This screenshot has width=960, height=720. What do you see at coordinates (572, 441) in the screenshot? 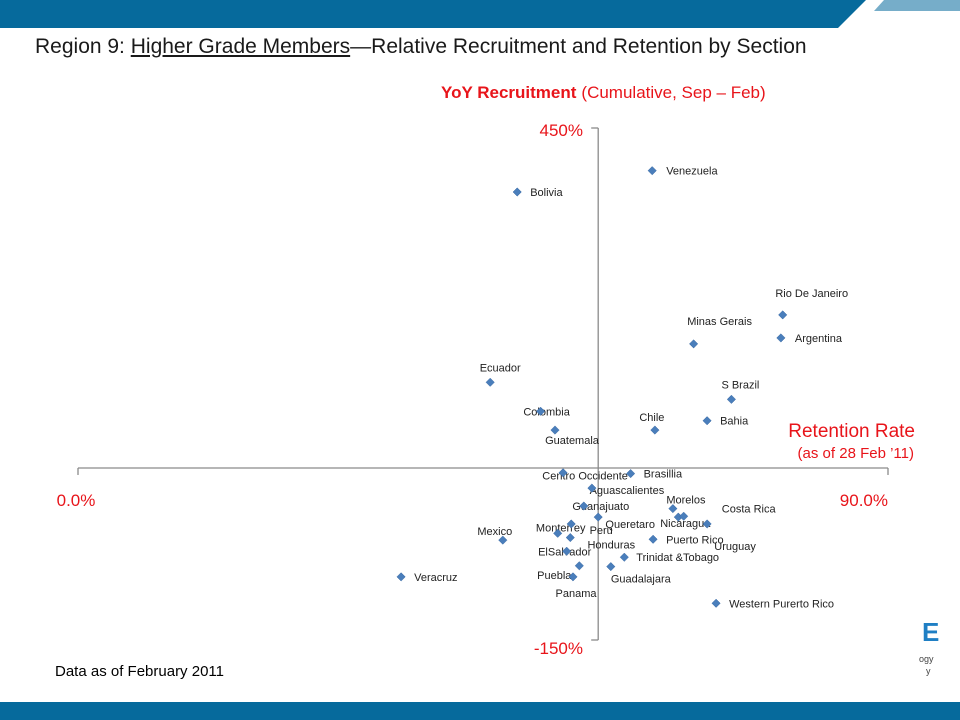
I see `point-label: Guatemala` at bounding box center [572, 441].